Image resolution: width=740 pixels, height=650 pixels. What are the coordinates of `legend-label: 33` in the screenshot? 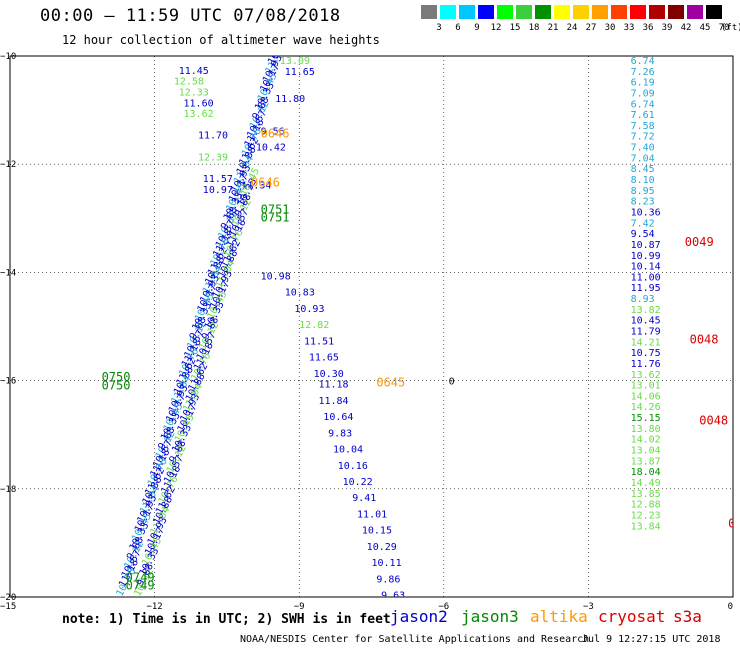 It's located at (629, 28).